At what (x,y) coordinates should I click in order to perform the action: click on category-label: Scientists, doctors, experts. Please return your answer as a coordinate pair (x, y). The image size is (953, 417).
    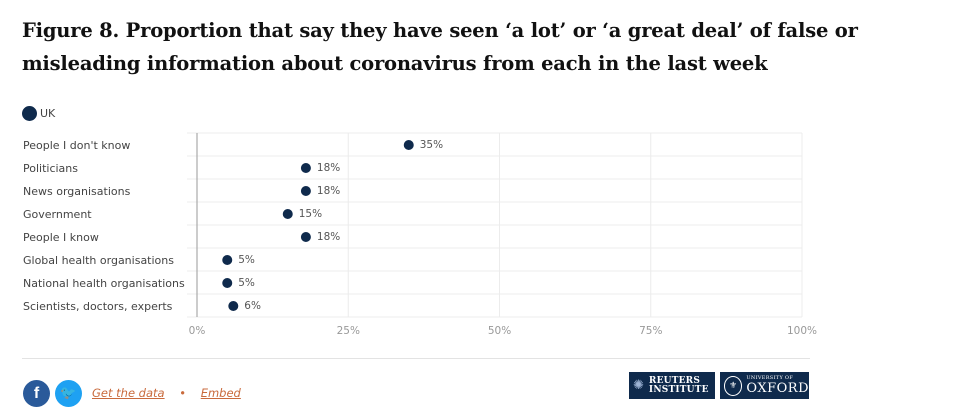
    Looking at the image, I should click on (98, 306).